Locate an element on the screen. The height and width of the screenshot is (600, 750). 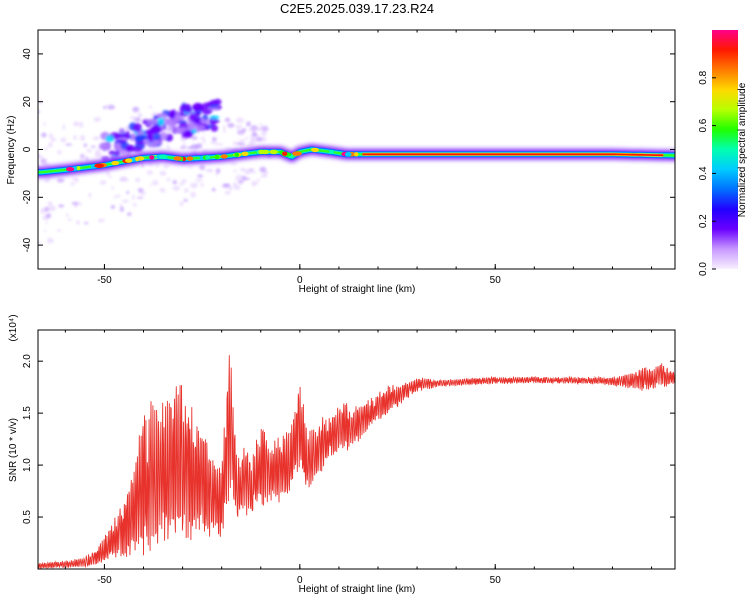
y-tick-label: 2.0 is located at coordinates (27, 361).